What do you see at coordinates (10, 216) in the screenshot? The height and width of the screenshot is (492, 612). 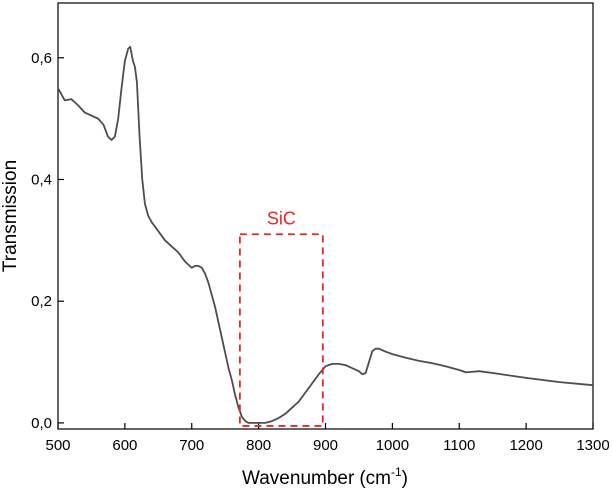 I see `y-axis-title: Transmission` at bounding box center [10, 216].